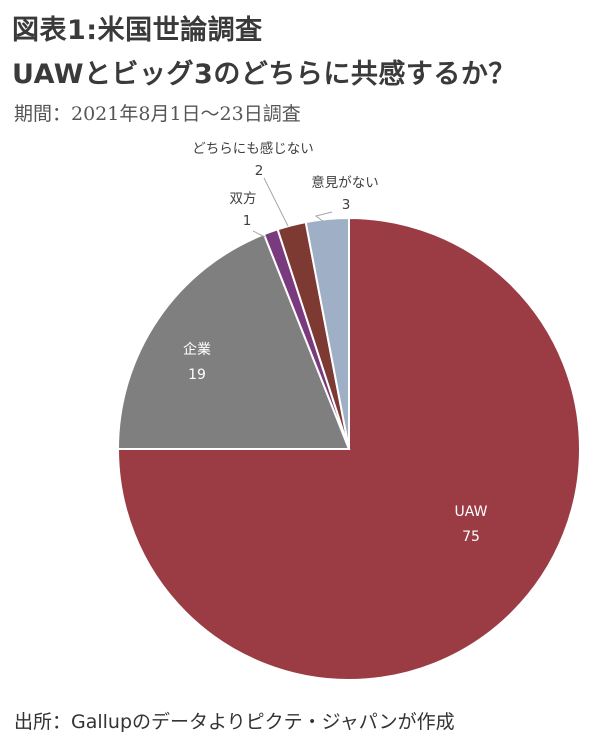 Image resolution: width=595 pixels, height=747 pixels. Describe the element at coordinates (243, 199) in the screenshot. I see `slice-label-name: 双方` at that location.